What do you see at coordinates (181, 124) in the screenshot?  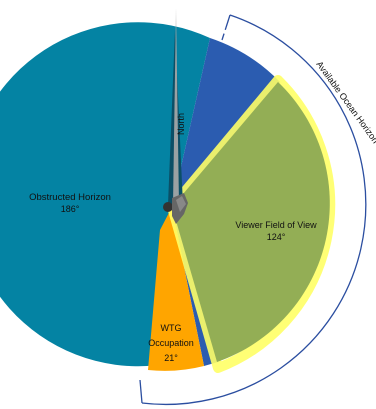 I see `north-label: North` at bounding box center [181, 124].